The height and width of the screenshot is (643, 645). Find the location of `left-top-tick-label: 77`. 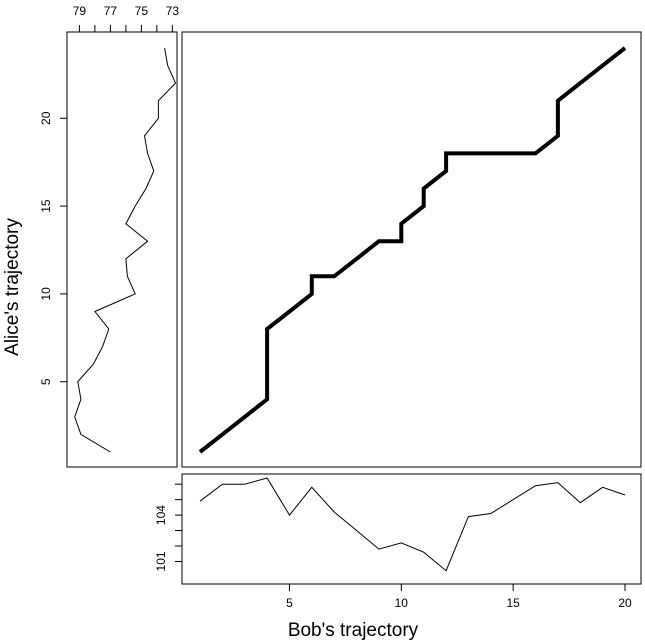

left-top-tick-label: 77 is located at coordinates (111, 11).